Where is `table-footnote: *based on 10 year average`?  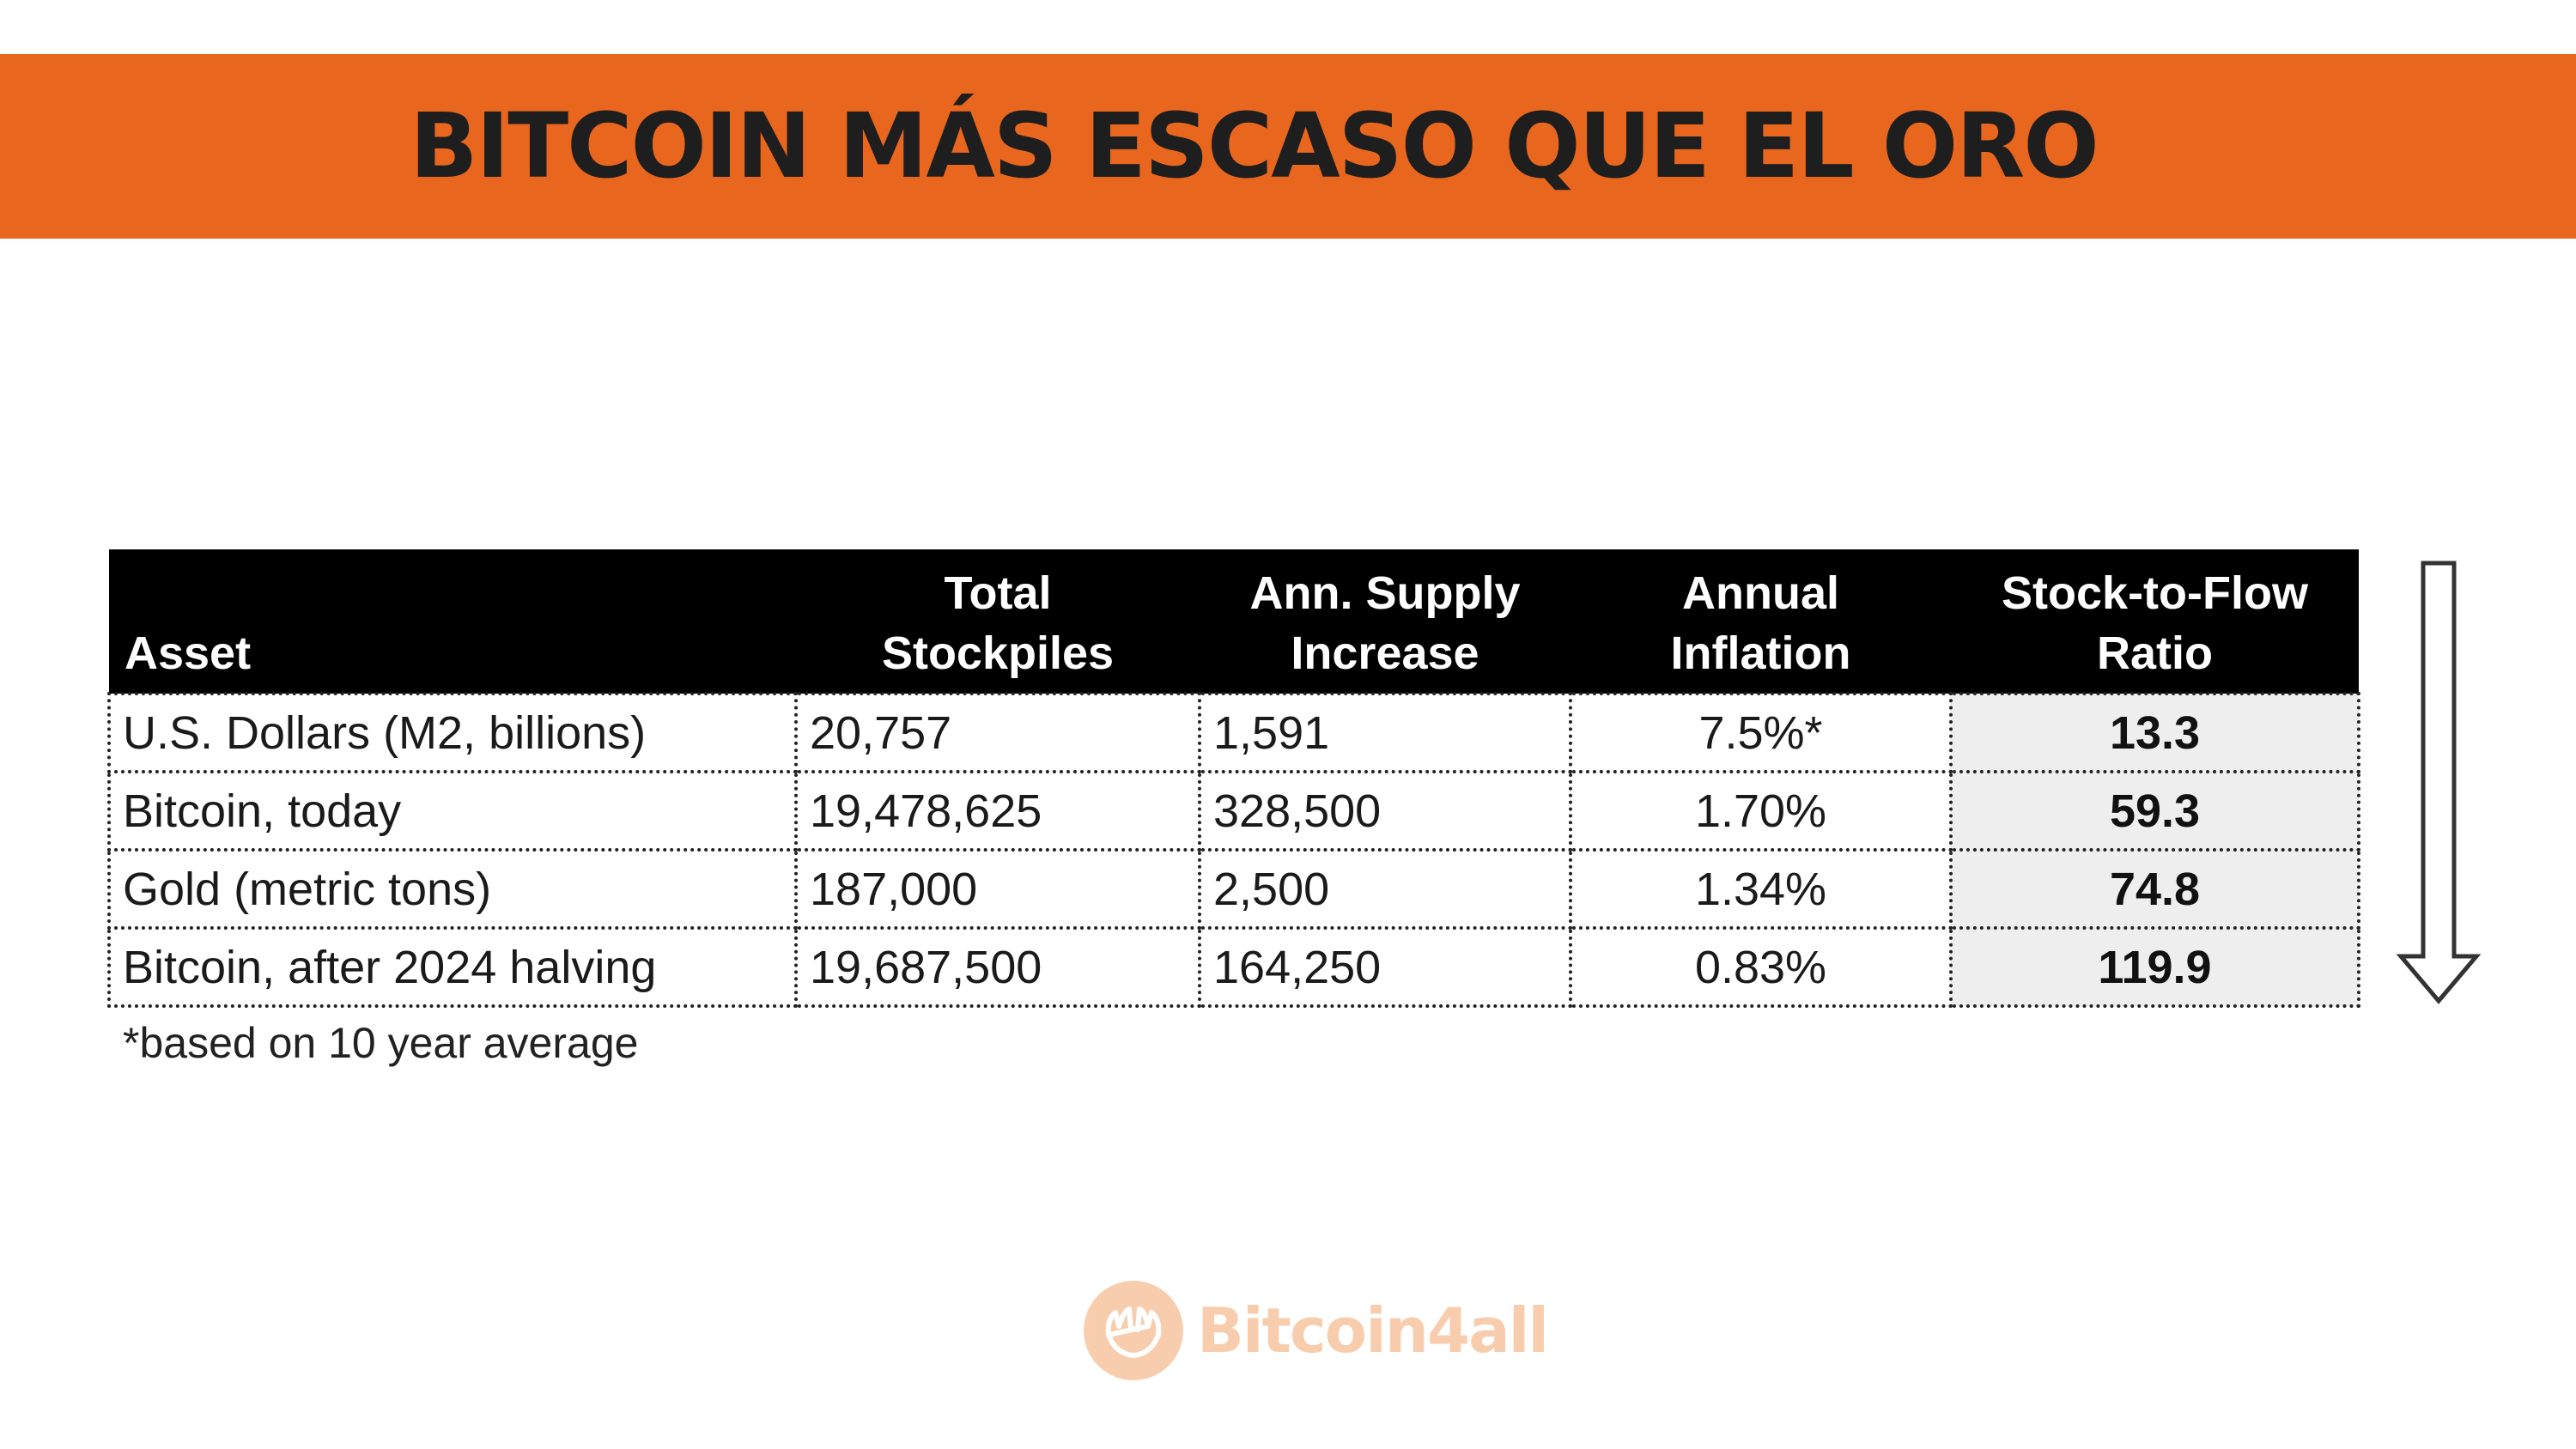
table-footnote: *based on 10 year average is located at coordinates (381, 1043).